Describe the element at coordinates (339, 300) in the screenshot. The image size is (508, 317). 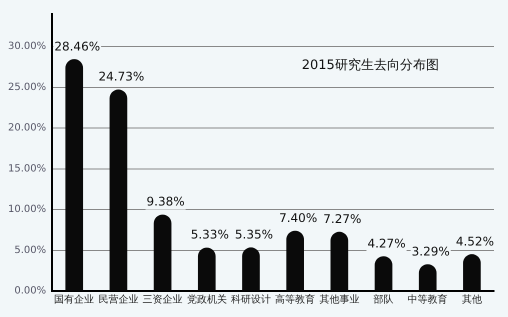
I see `x-tick-label: 其他事业` at that location.